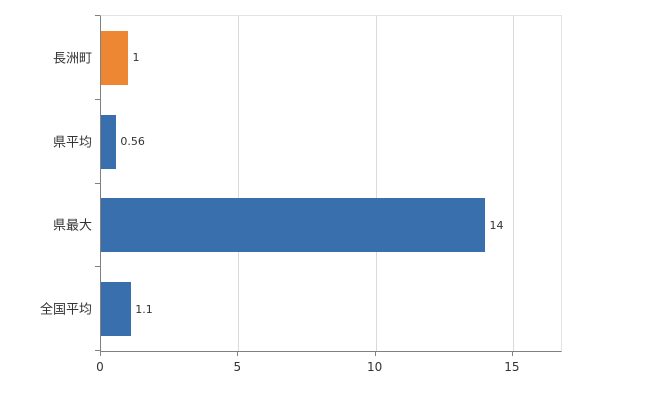 Image resolution: width=650 pixels, height=400 pixels. Describe the element at coordinates (331, 309) in the screenshot. I see `bar-row: 1.1` at that location.